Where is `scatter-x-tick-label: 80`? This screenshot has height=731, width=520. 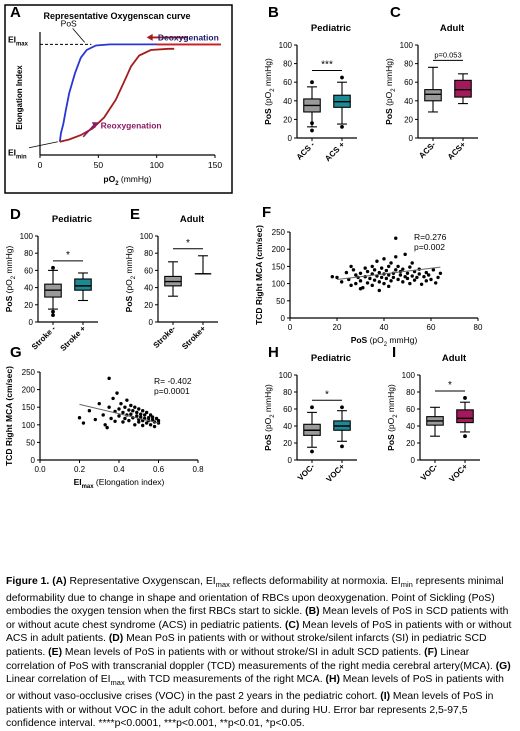
scatter-x-tick-label: 80 is located at coordinates (478, 327).